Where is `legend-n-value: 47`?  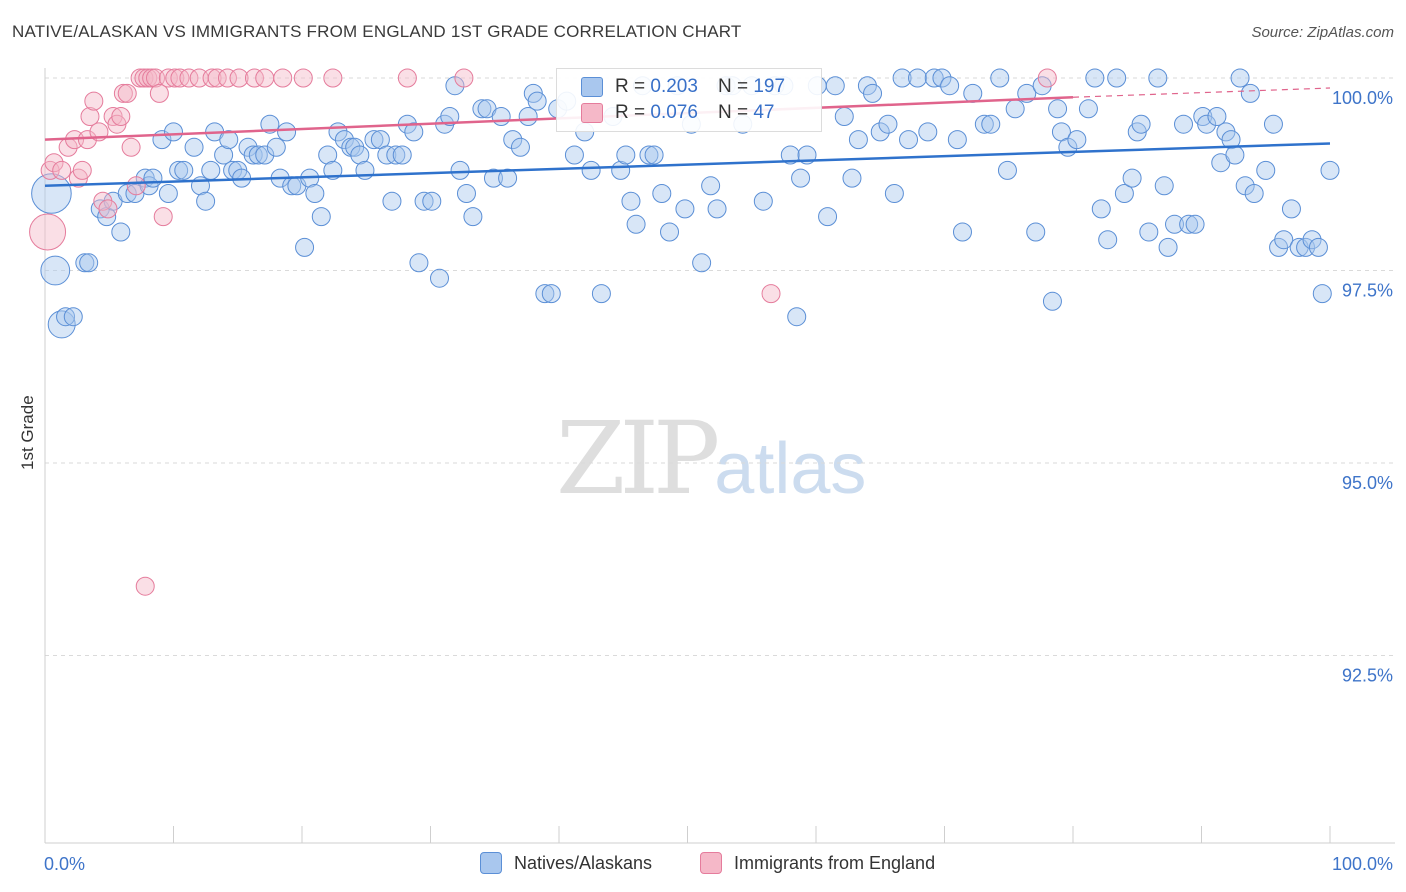
legend-n-value: 47 is located at coordinates (764, 112).